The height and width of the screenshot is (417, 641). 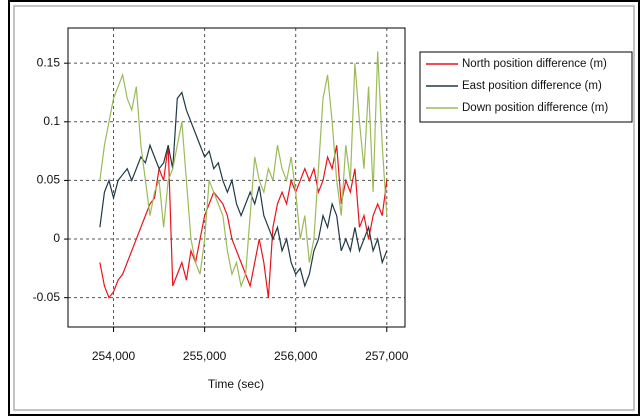 What do you see at coordinates (535, 108) in the screenshot?
I see `legend-label: Down position difference (m)` at bounding box center [535, 108].